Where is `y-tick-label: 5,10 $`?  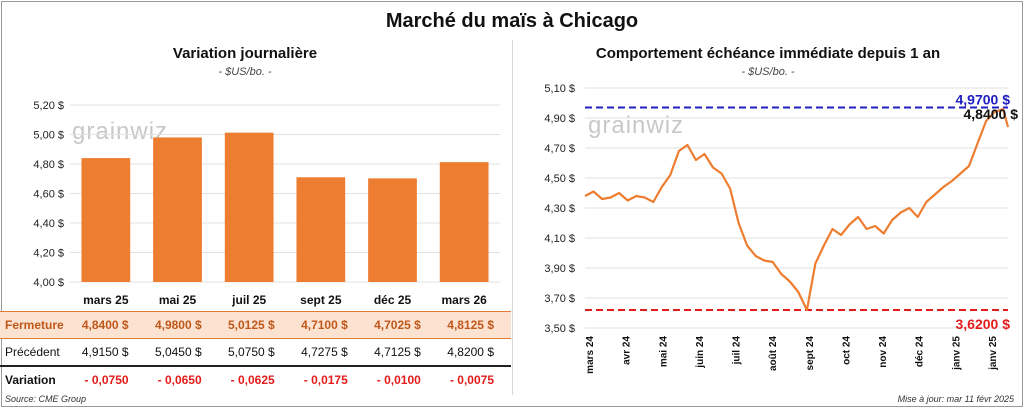 y-tick-label: 5,10 $ is located at coordinates (559, 89).